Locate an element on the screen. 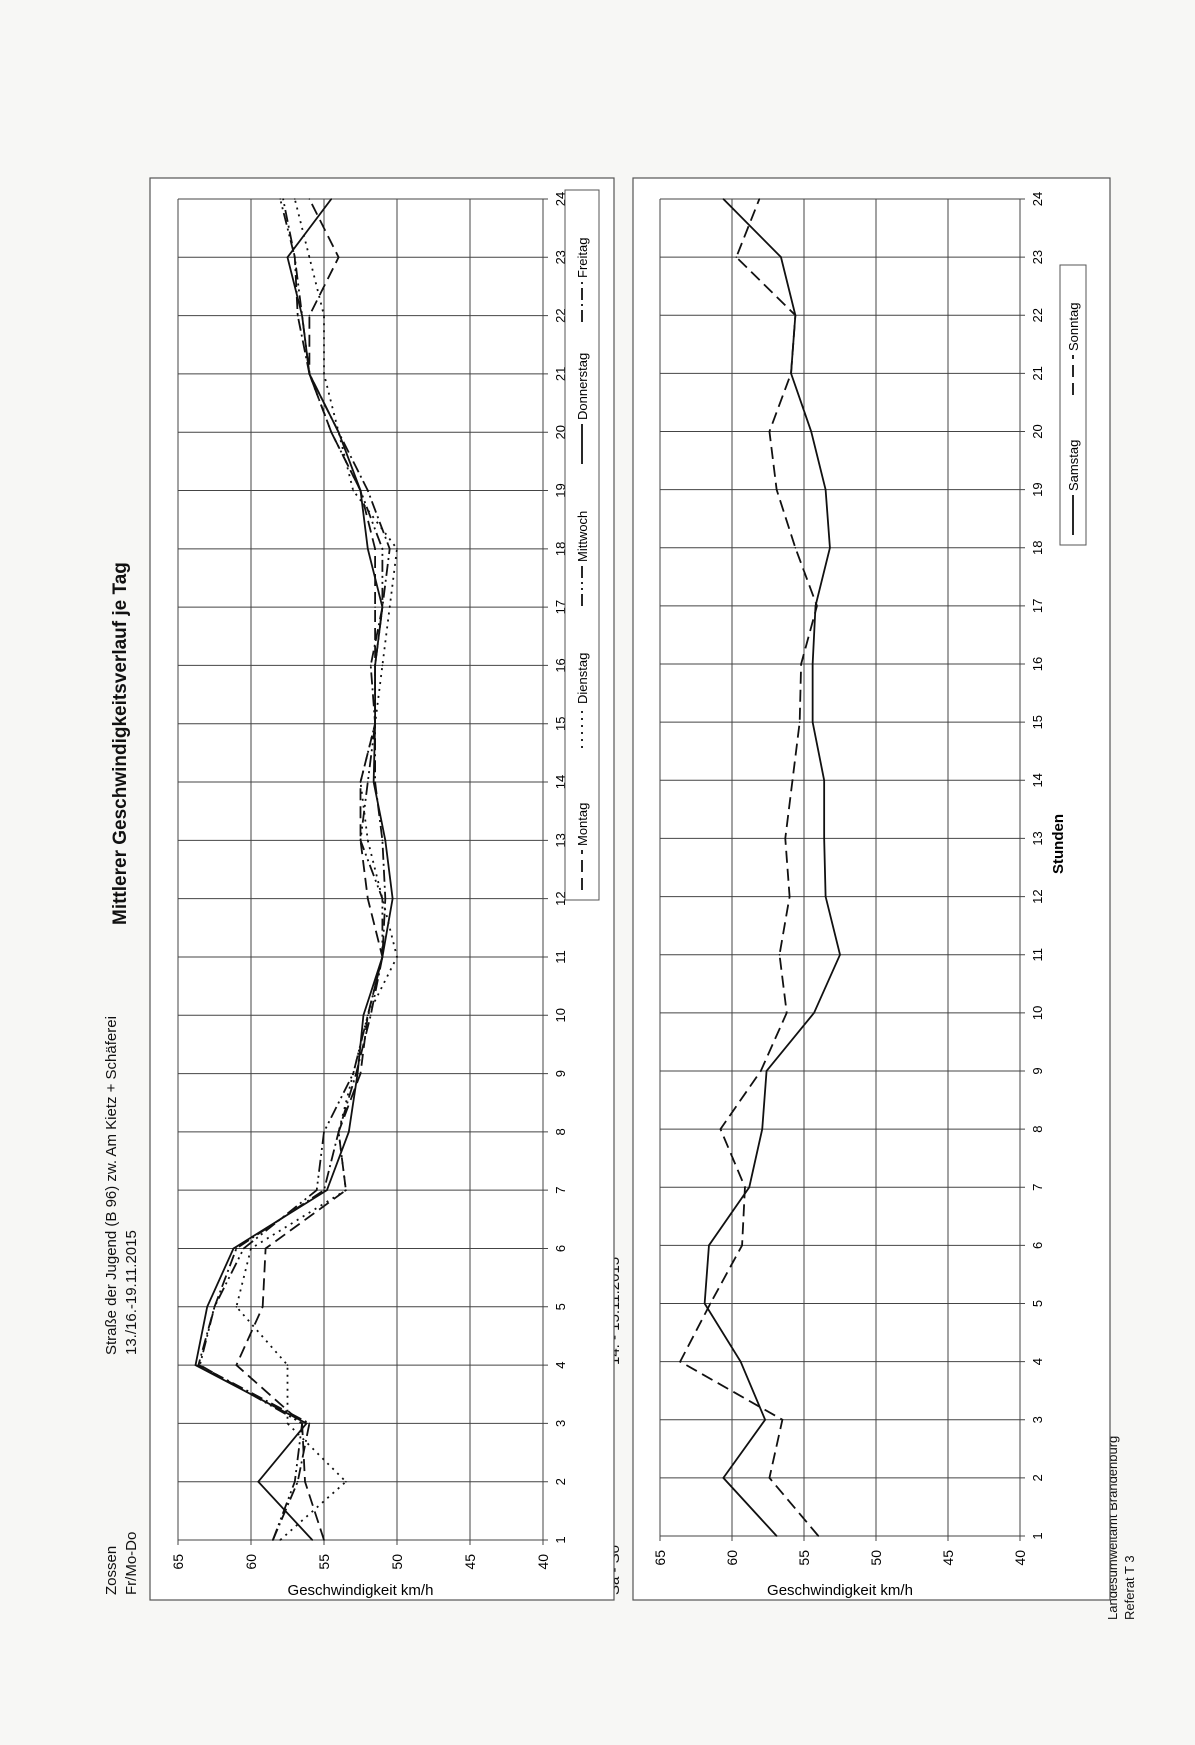  series-line-montag is located at coordinates (309, 869).